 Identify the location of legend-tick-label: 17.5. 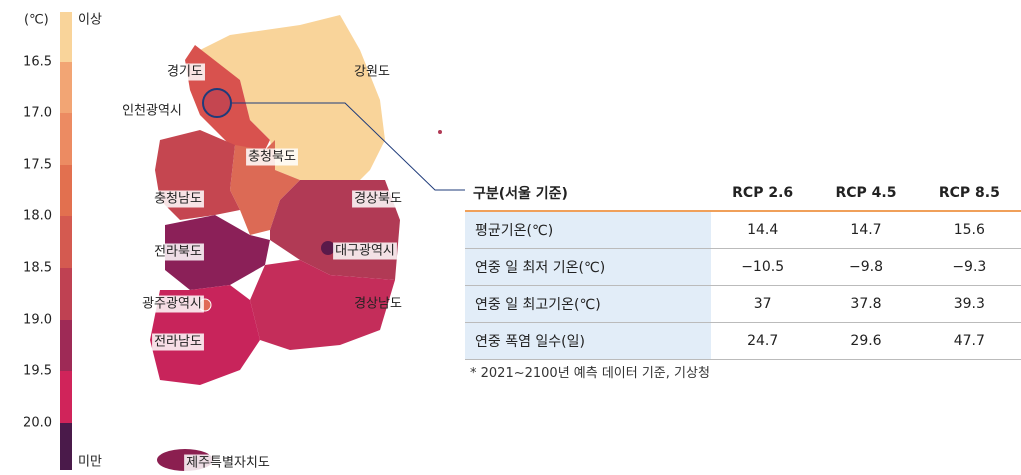
(37, 165).